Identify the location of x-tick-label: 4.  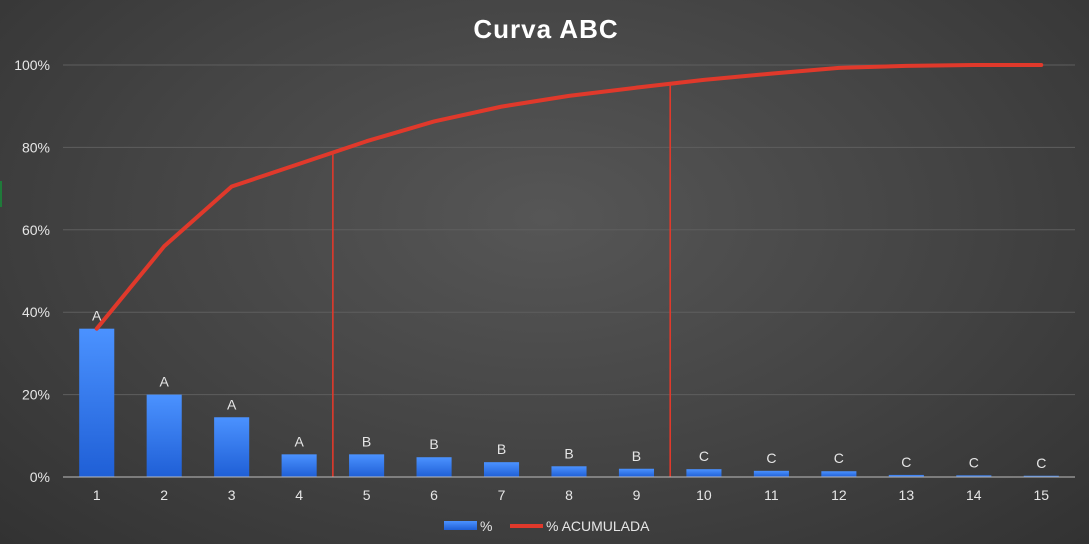
(299, 495).